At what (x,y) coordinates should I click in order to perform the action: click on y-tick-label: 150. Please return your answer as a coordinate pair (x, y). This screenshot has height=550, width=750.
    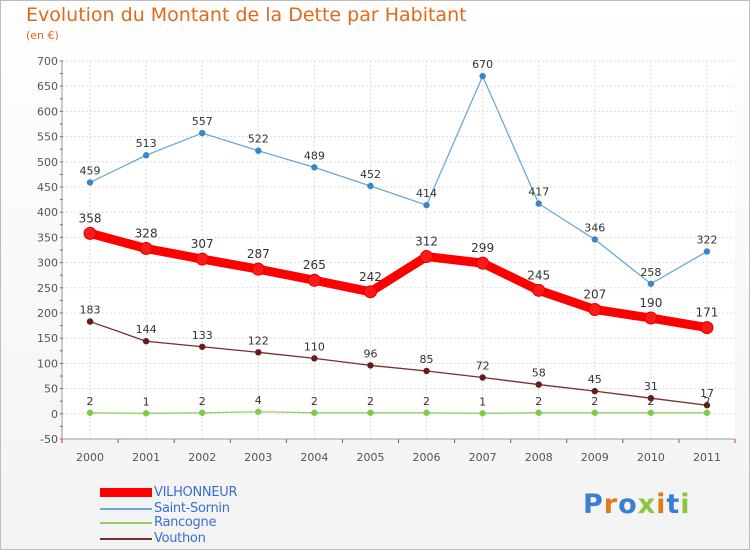
    Looking at the image, I should click on (47, 338).